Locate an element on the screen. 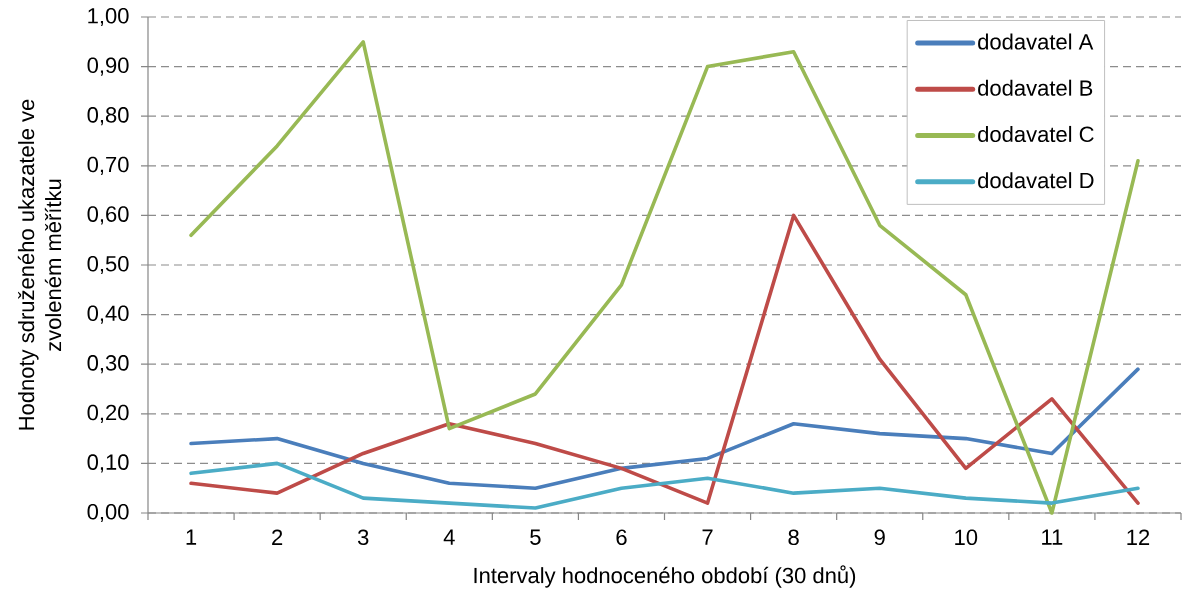  legend-label: dodavatel C is located at coordinates (1036, 134).